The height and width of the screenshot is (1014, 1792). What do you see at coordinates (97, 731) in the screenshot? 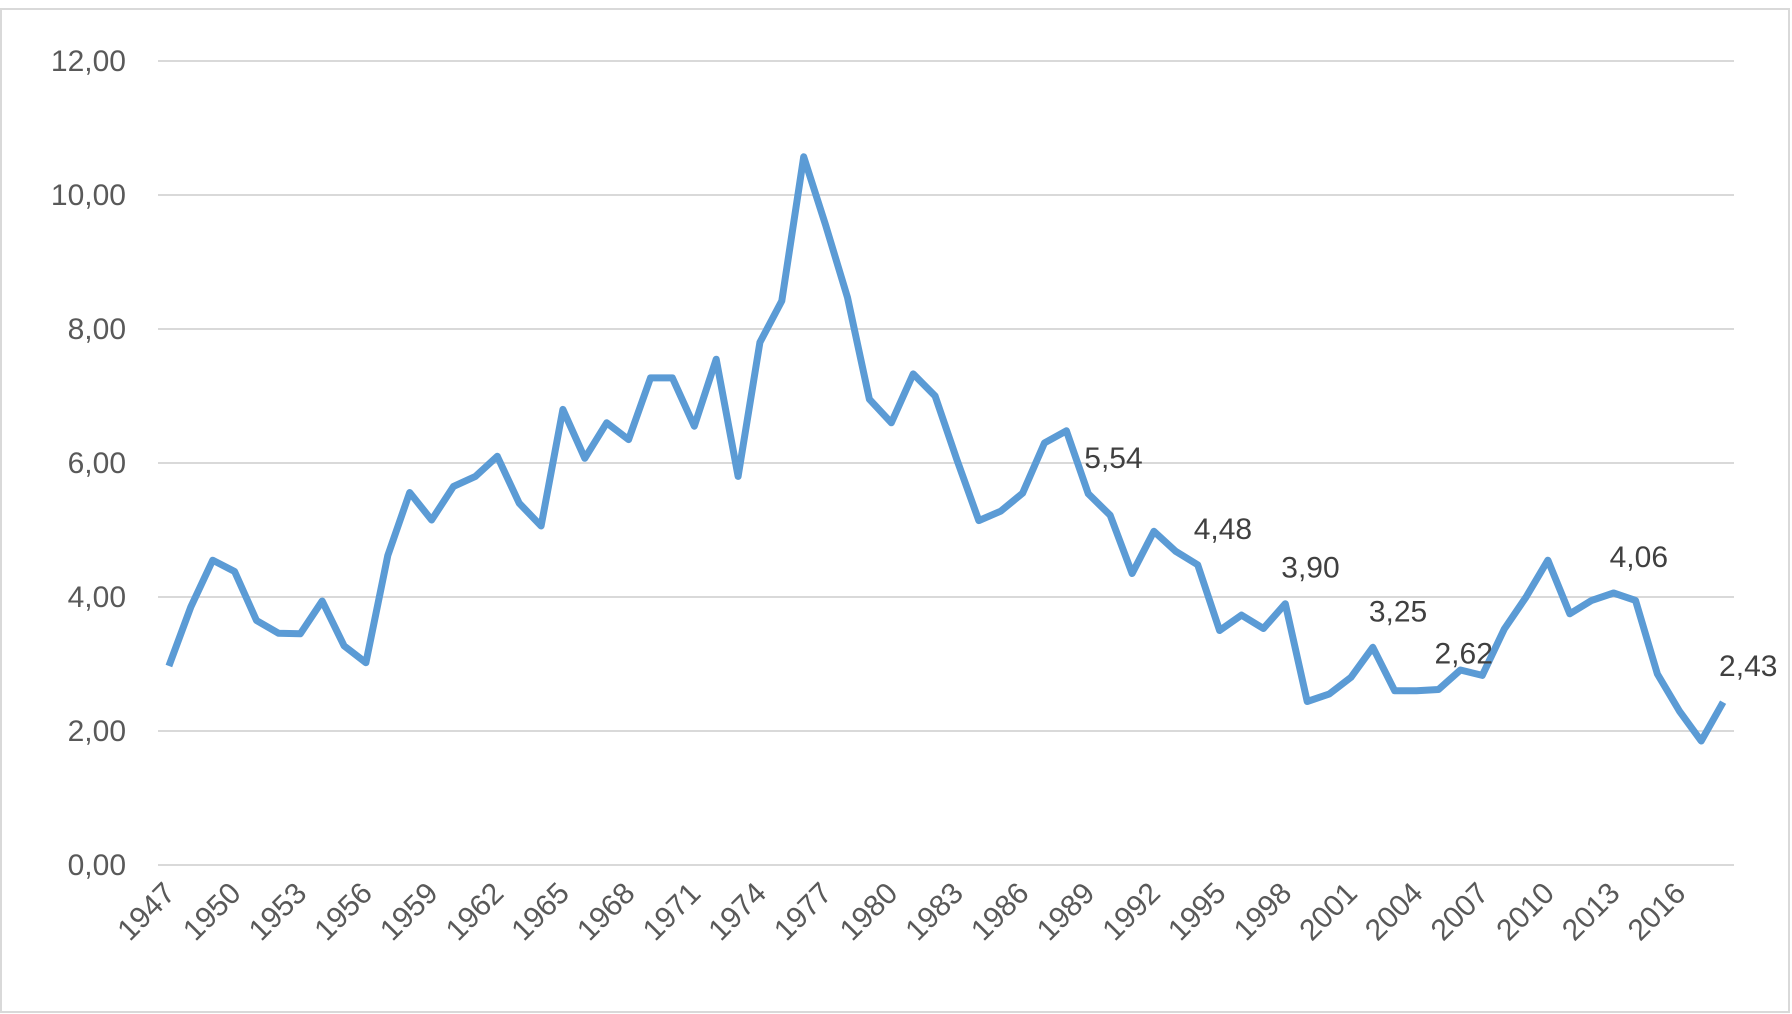
I see `y-tick-label: 2,00` at bounding box center [97, 731].